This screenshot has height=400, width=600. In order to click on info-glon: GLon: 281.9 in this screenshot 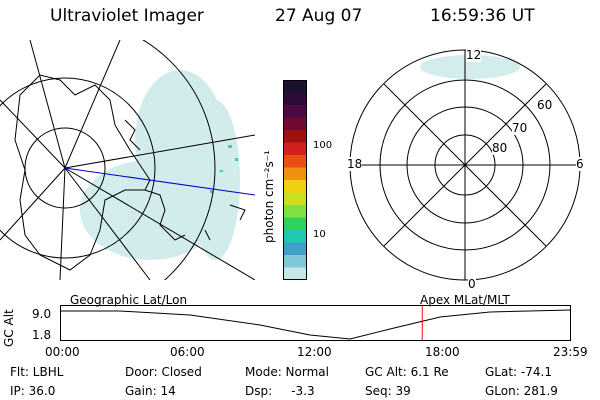, I will do `click(521, 391)`.